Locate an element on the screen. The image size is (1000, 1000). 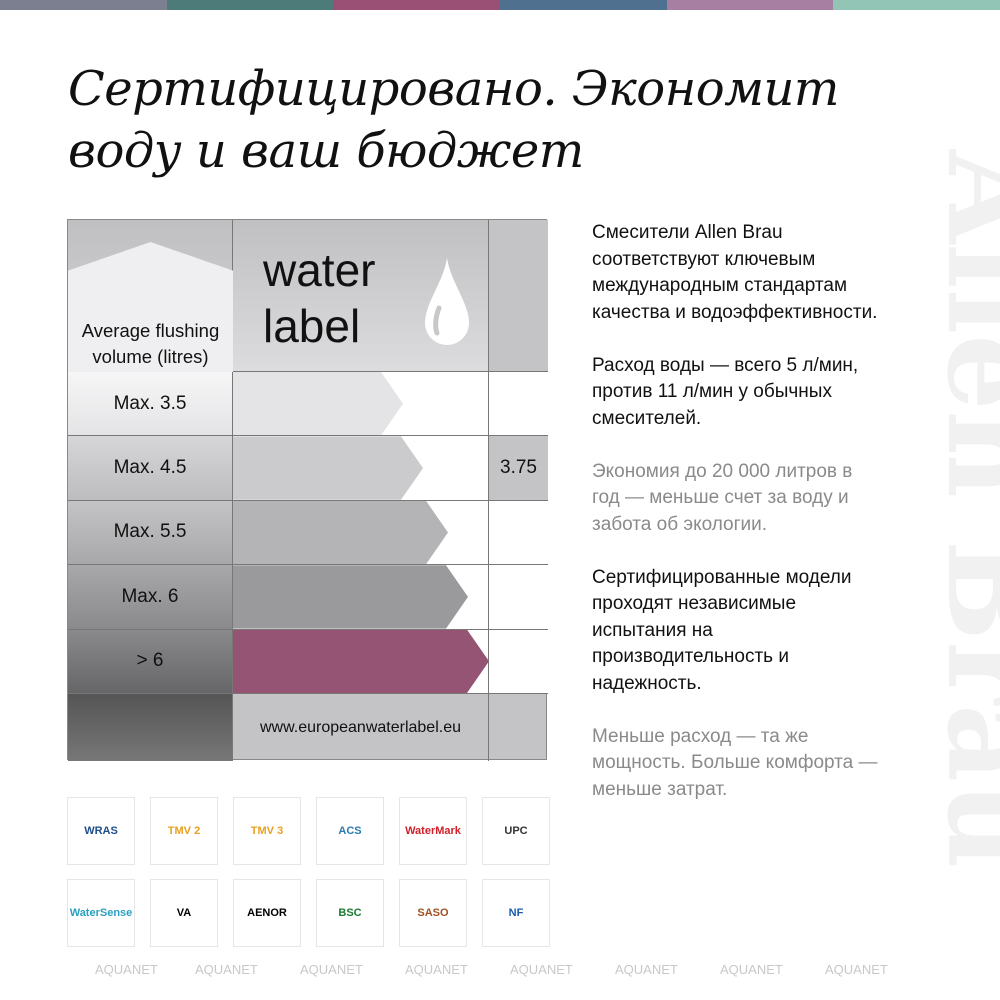
certification-logo: WaterMark is located at coordinates (433, 831).